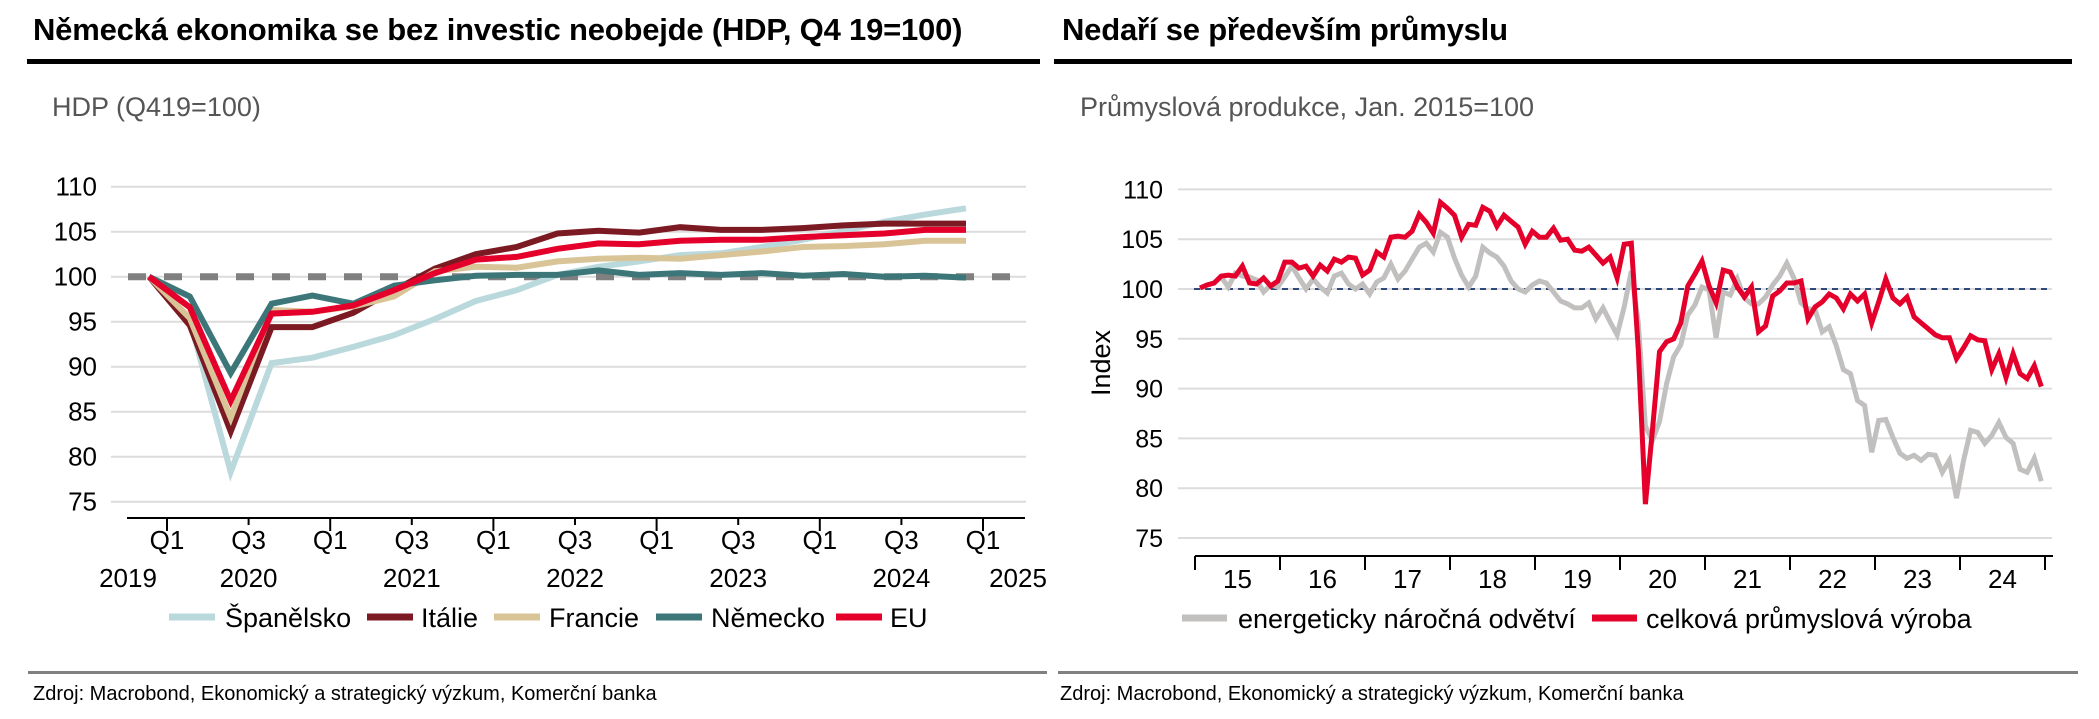 Image resolution: width=2099 pixels, height=719 pixels. What do you see at coordinates (1237, 579) in the screenshot?
I see `x-tick-label: 15` at bounding box center [1237, 579].